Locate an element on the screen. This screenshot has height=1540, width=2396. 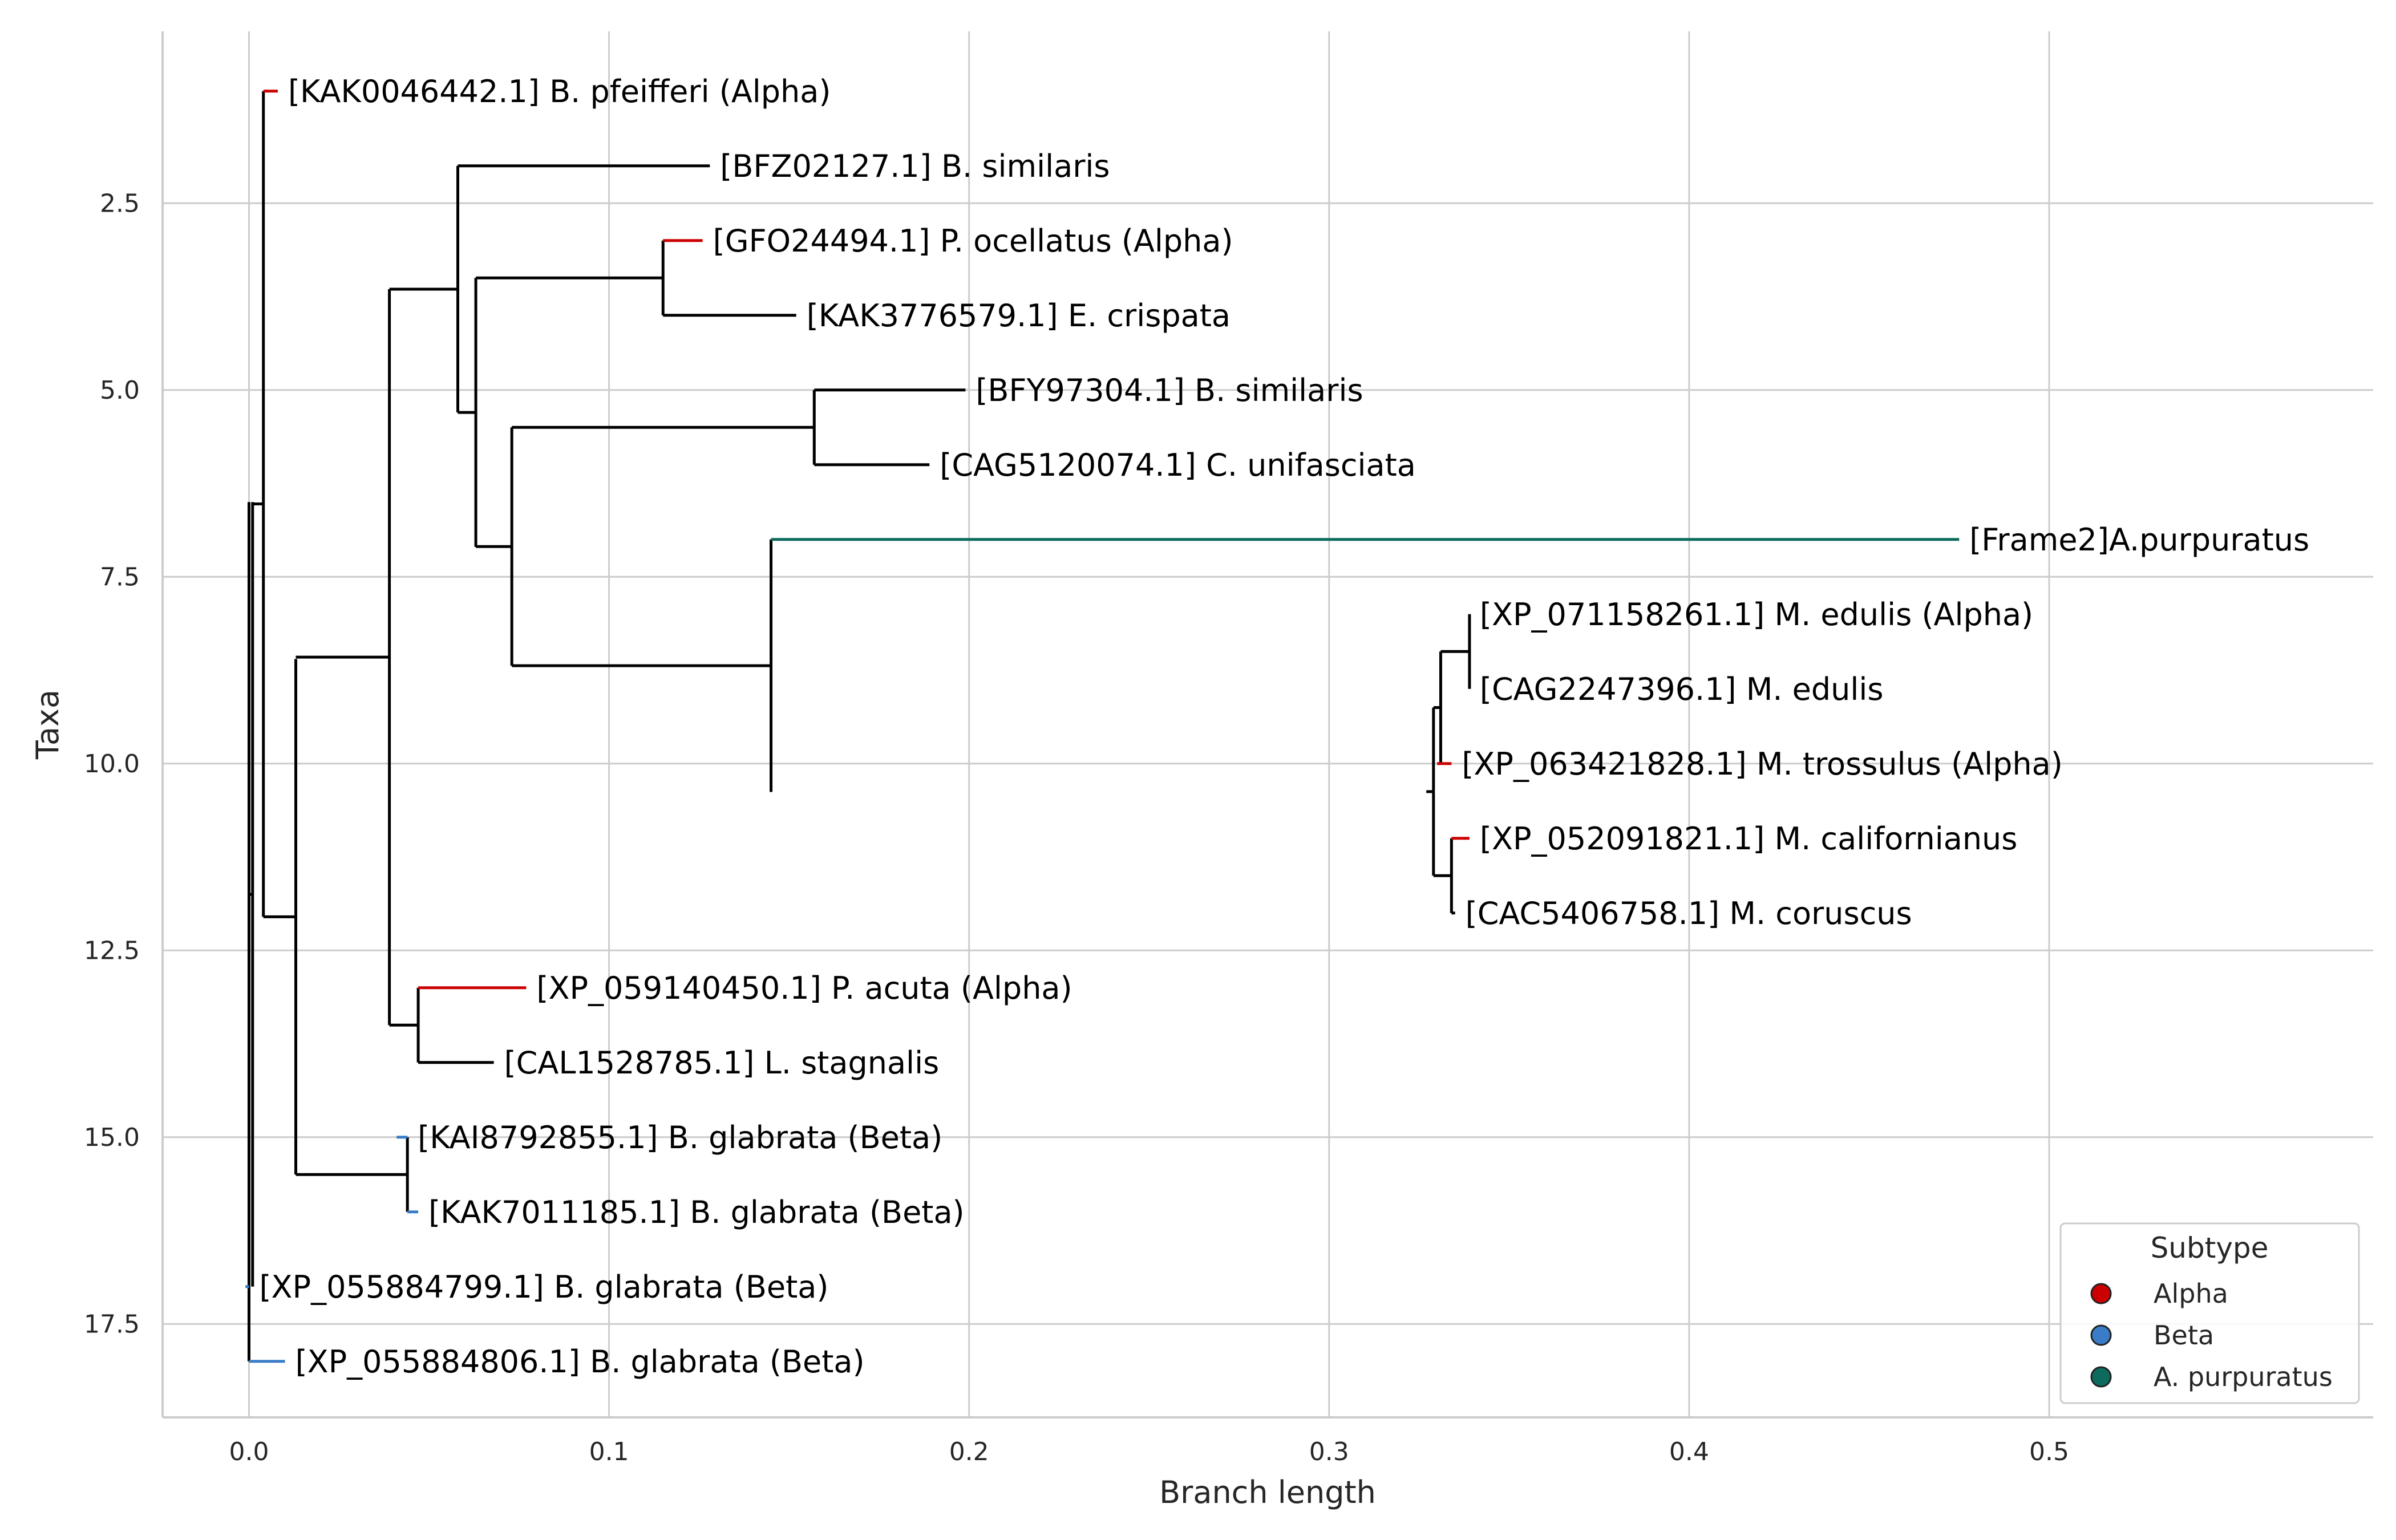
y-tick-labels: 2.5 5.0 7.5 10.0 12.5 15.0 17.5 is located at coordinates (112, 764).